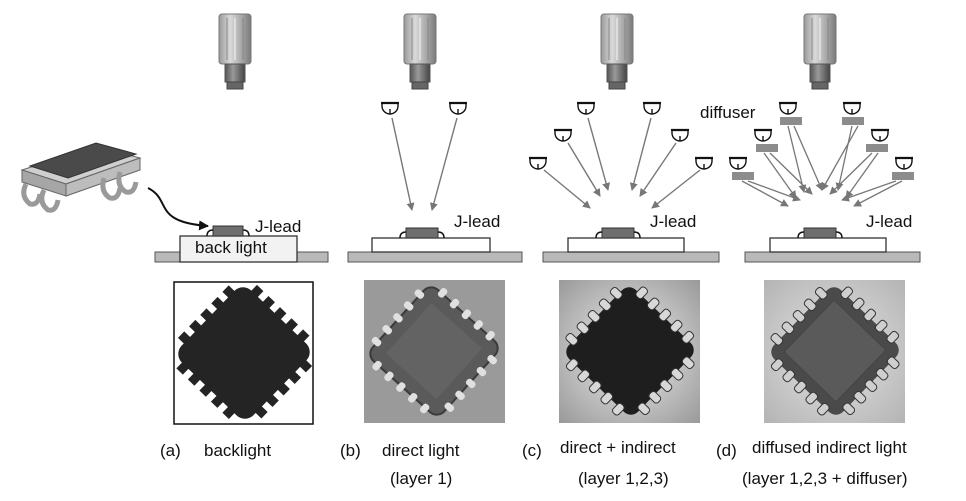 Image resolution: width=966 pixels, height=501 pixels. What do you see at coordinates (81, 177) in the screenshot?
I see `chip-3d-icon` at bounding box center [81, 177].